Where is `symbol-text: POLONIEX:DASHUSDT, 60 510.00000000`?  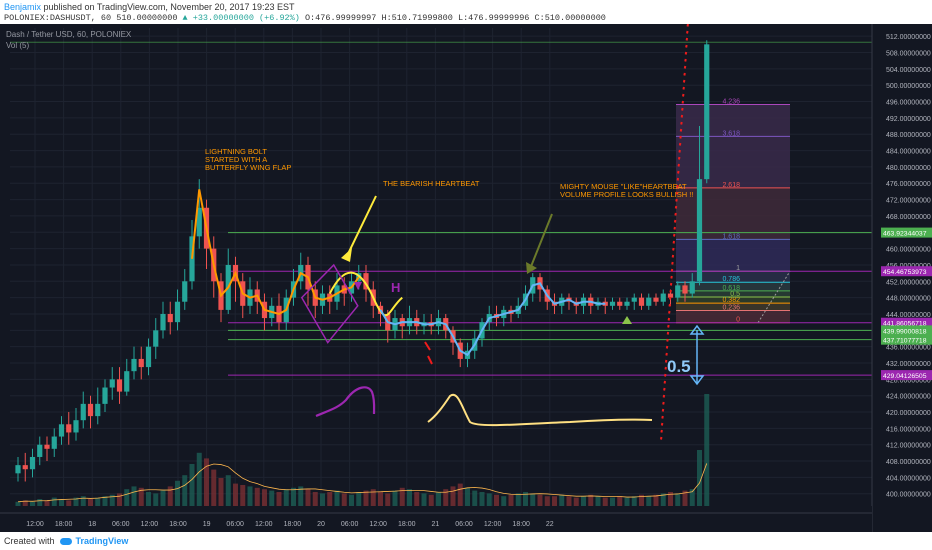 symbol-text: POLONIEX:DASHUSDT, 60 510.00000000 is located at coordinates (93, 18).